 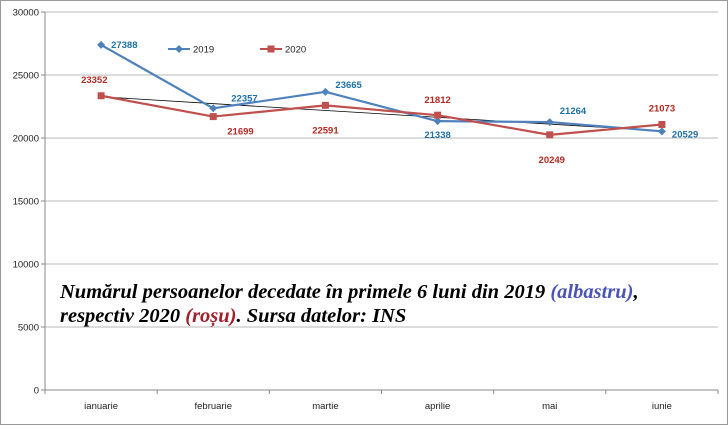 What do you see at coordinates (26, 13) in the screenshot?
I see `y-tick-label: 30000` at bounding box center [26, 13].